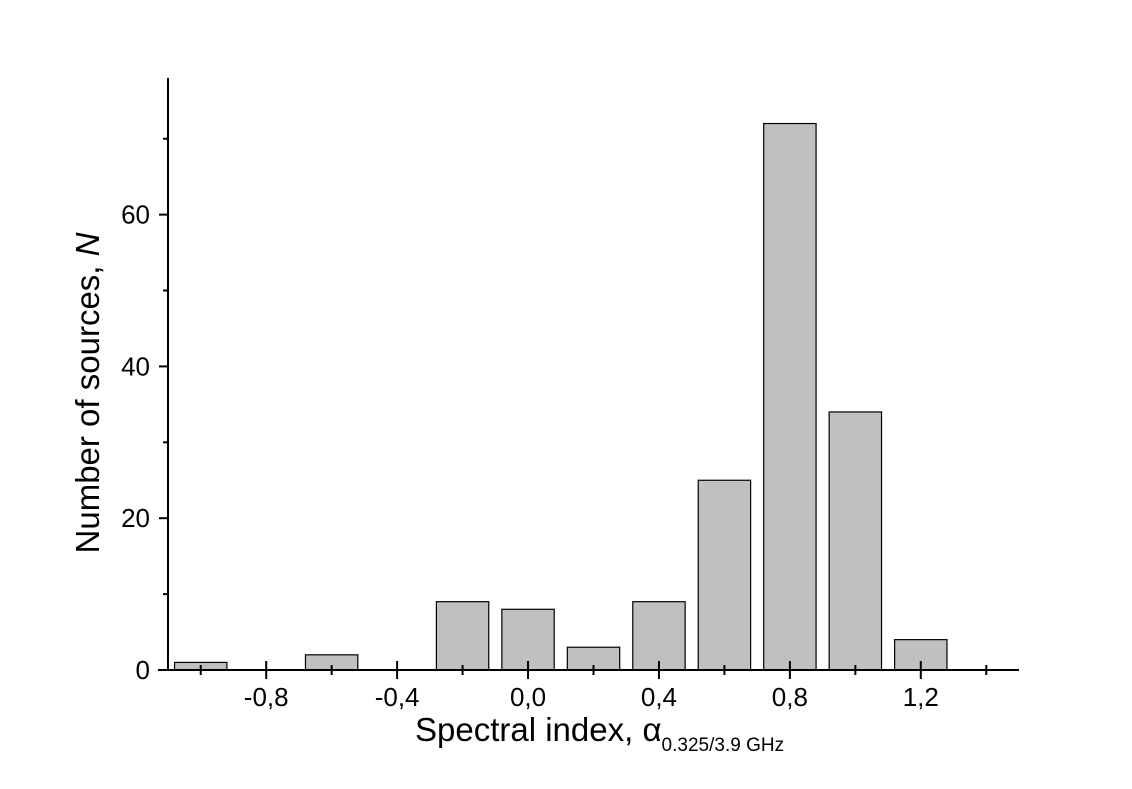 The height and width of the screenshot is (789, 1132). What do you see at coordinates (659, 697) in the screenshot?
I see `x-tick-label: 0,4` at bounding box center [659, 697].